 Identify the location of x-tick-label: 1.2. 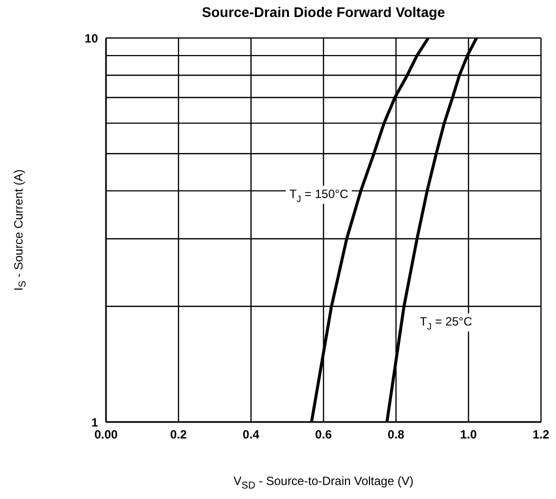
(541, 435).